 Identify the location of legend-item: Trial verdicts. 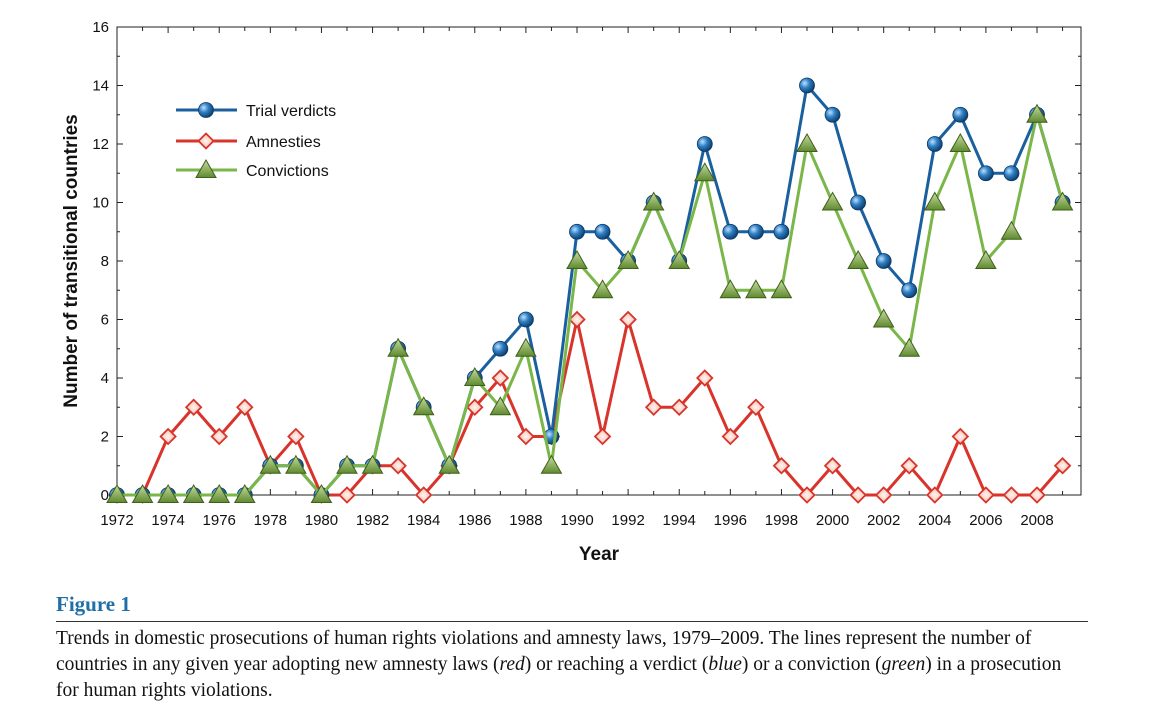
(256, 111).